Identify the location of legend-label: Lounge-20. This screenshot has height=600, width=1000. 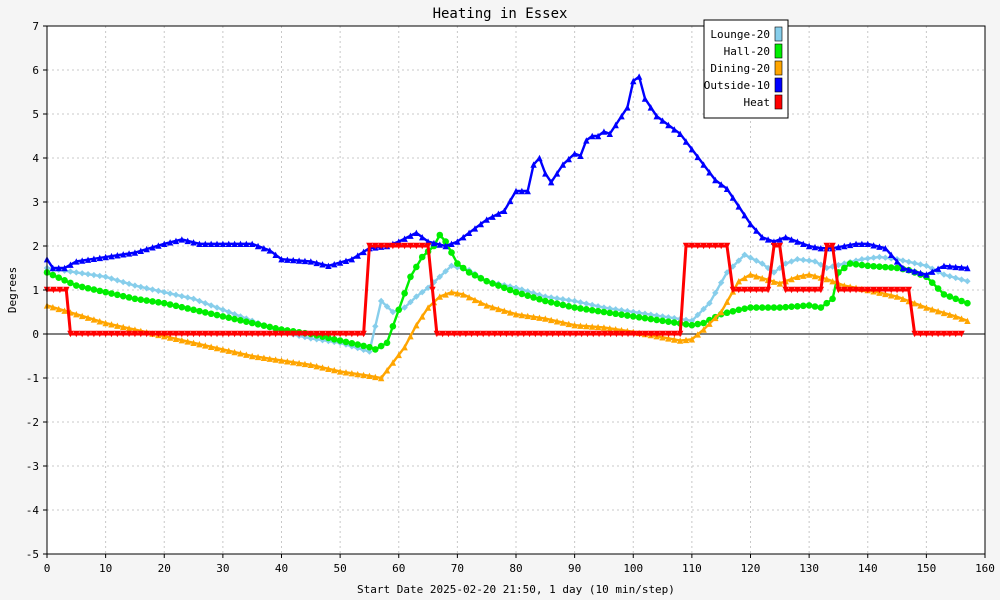
(740, 34).